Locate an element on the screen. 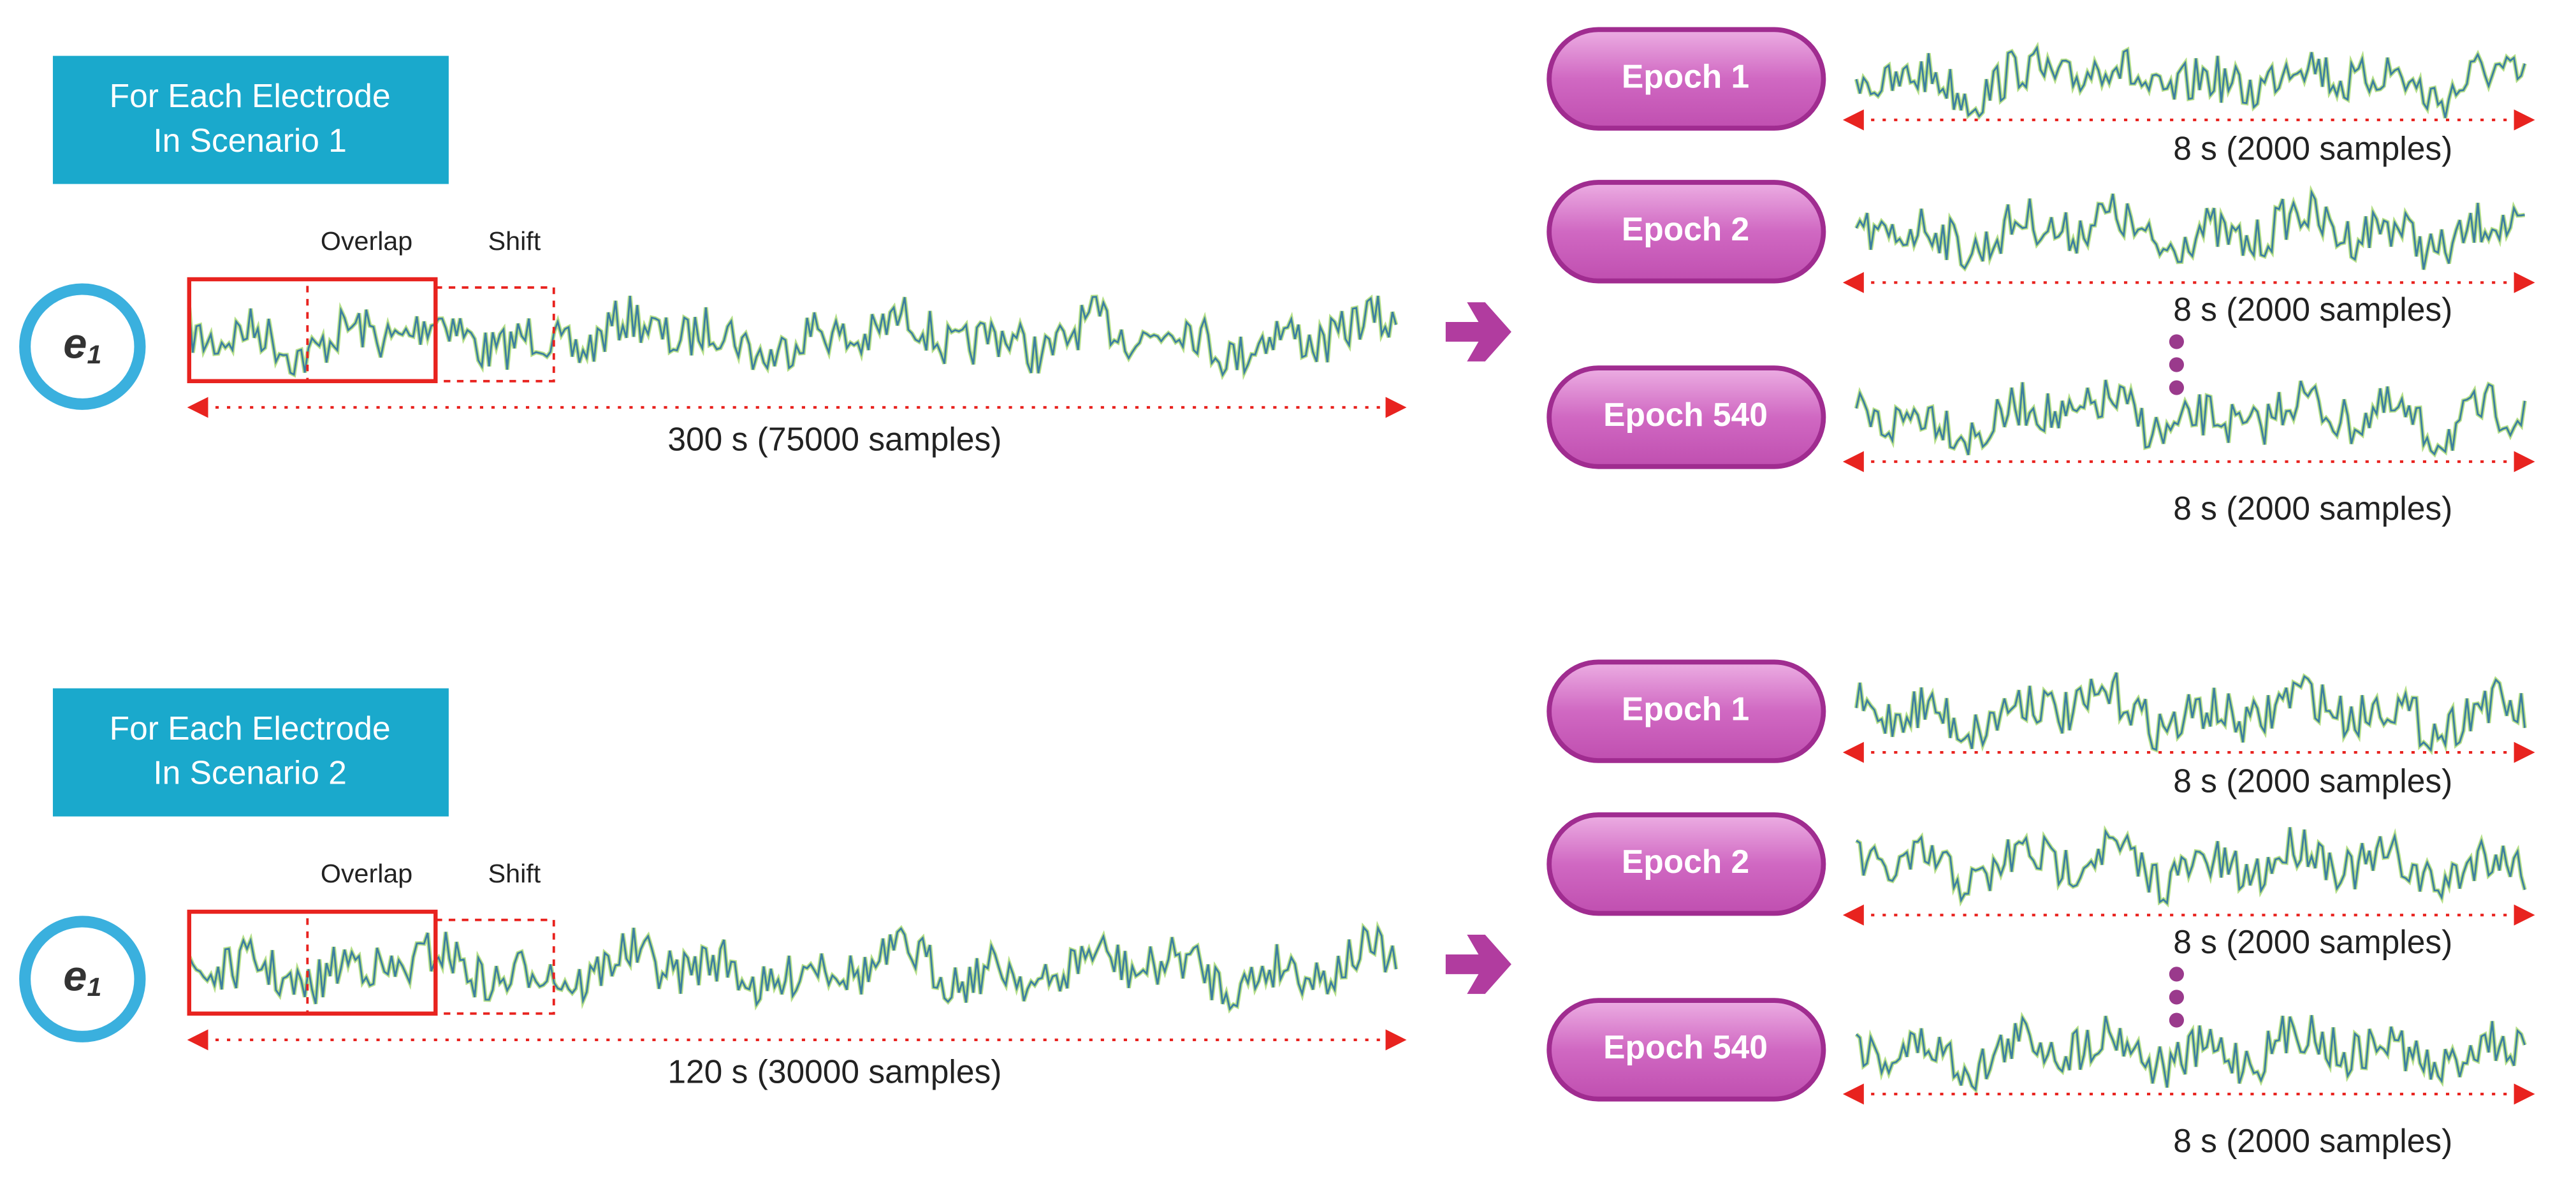 The image size is (2576, 1191). window-box is located at coordinates (312, 330).